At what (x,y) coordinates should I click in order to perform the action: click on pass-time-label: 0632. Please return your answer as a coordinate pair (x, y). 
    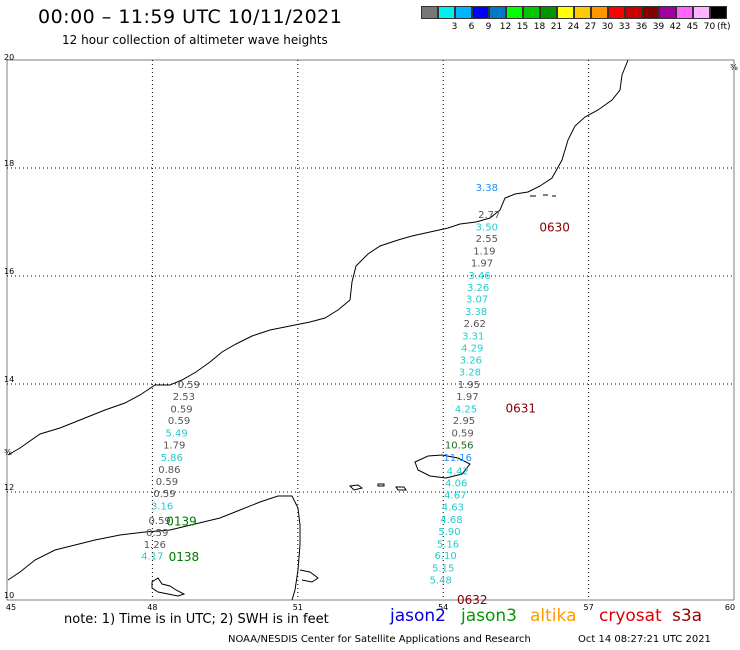
    Looking at the image, I should click on (472, 600).